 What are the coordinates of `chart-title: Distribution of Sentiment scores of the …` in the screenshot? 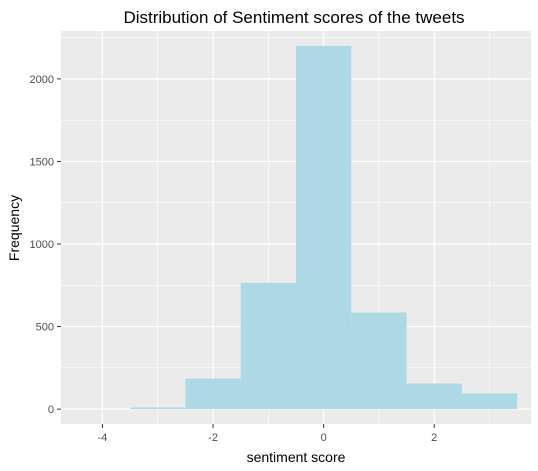 It's located at (293, 17).